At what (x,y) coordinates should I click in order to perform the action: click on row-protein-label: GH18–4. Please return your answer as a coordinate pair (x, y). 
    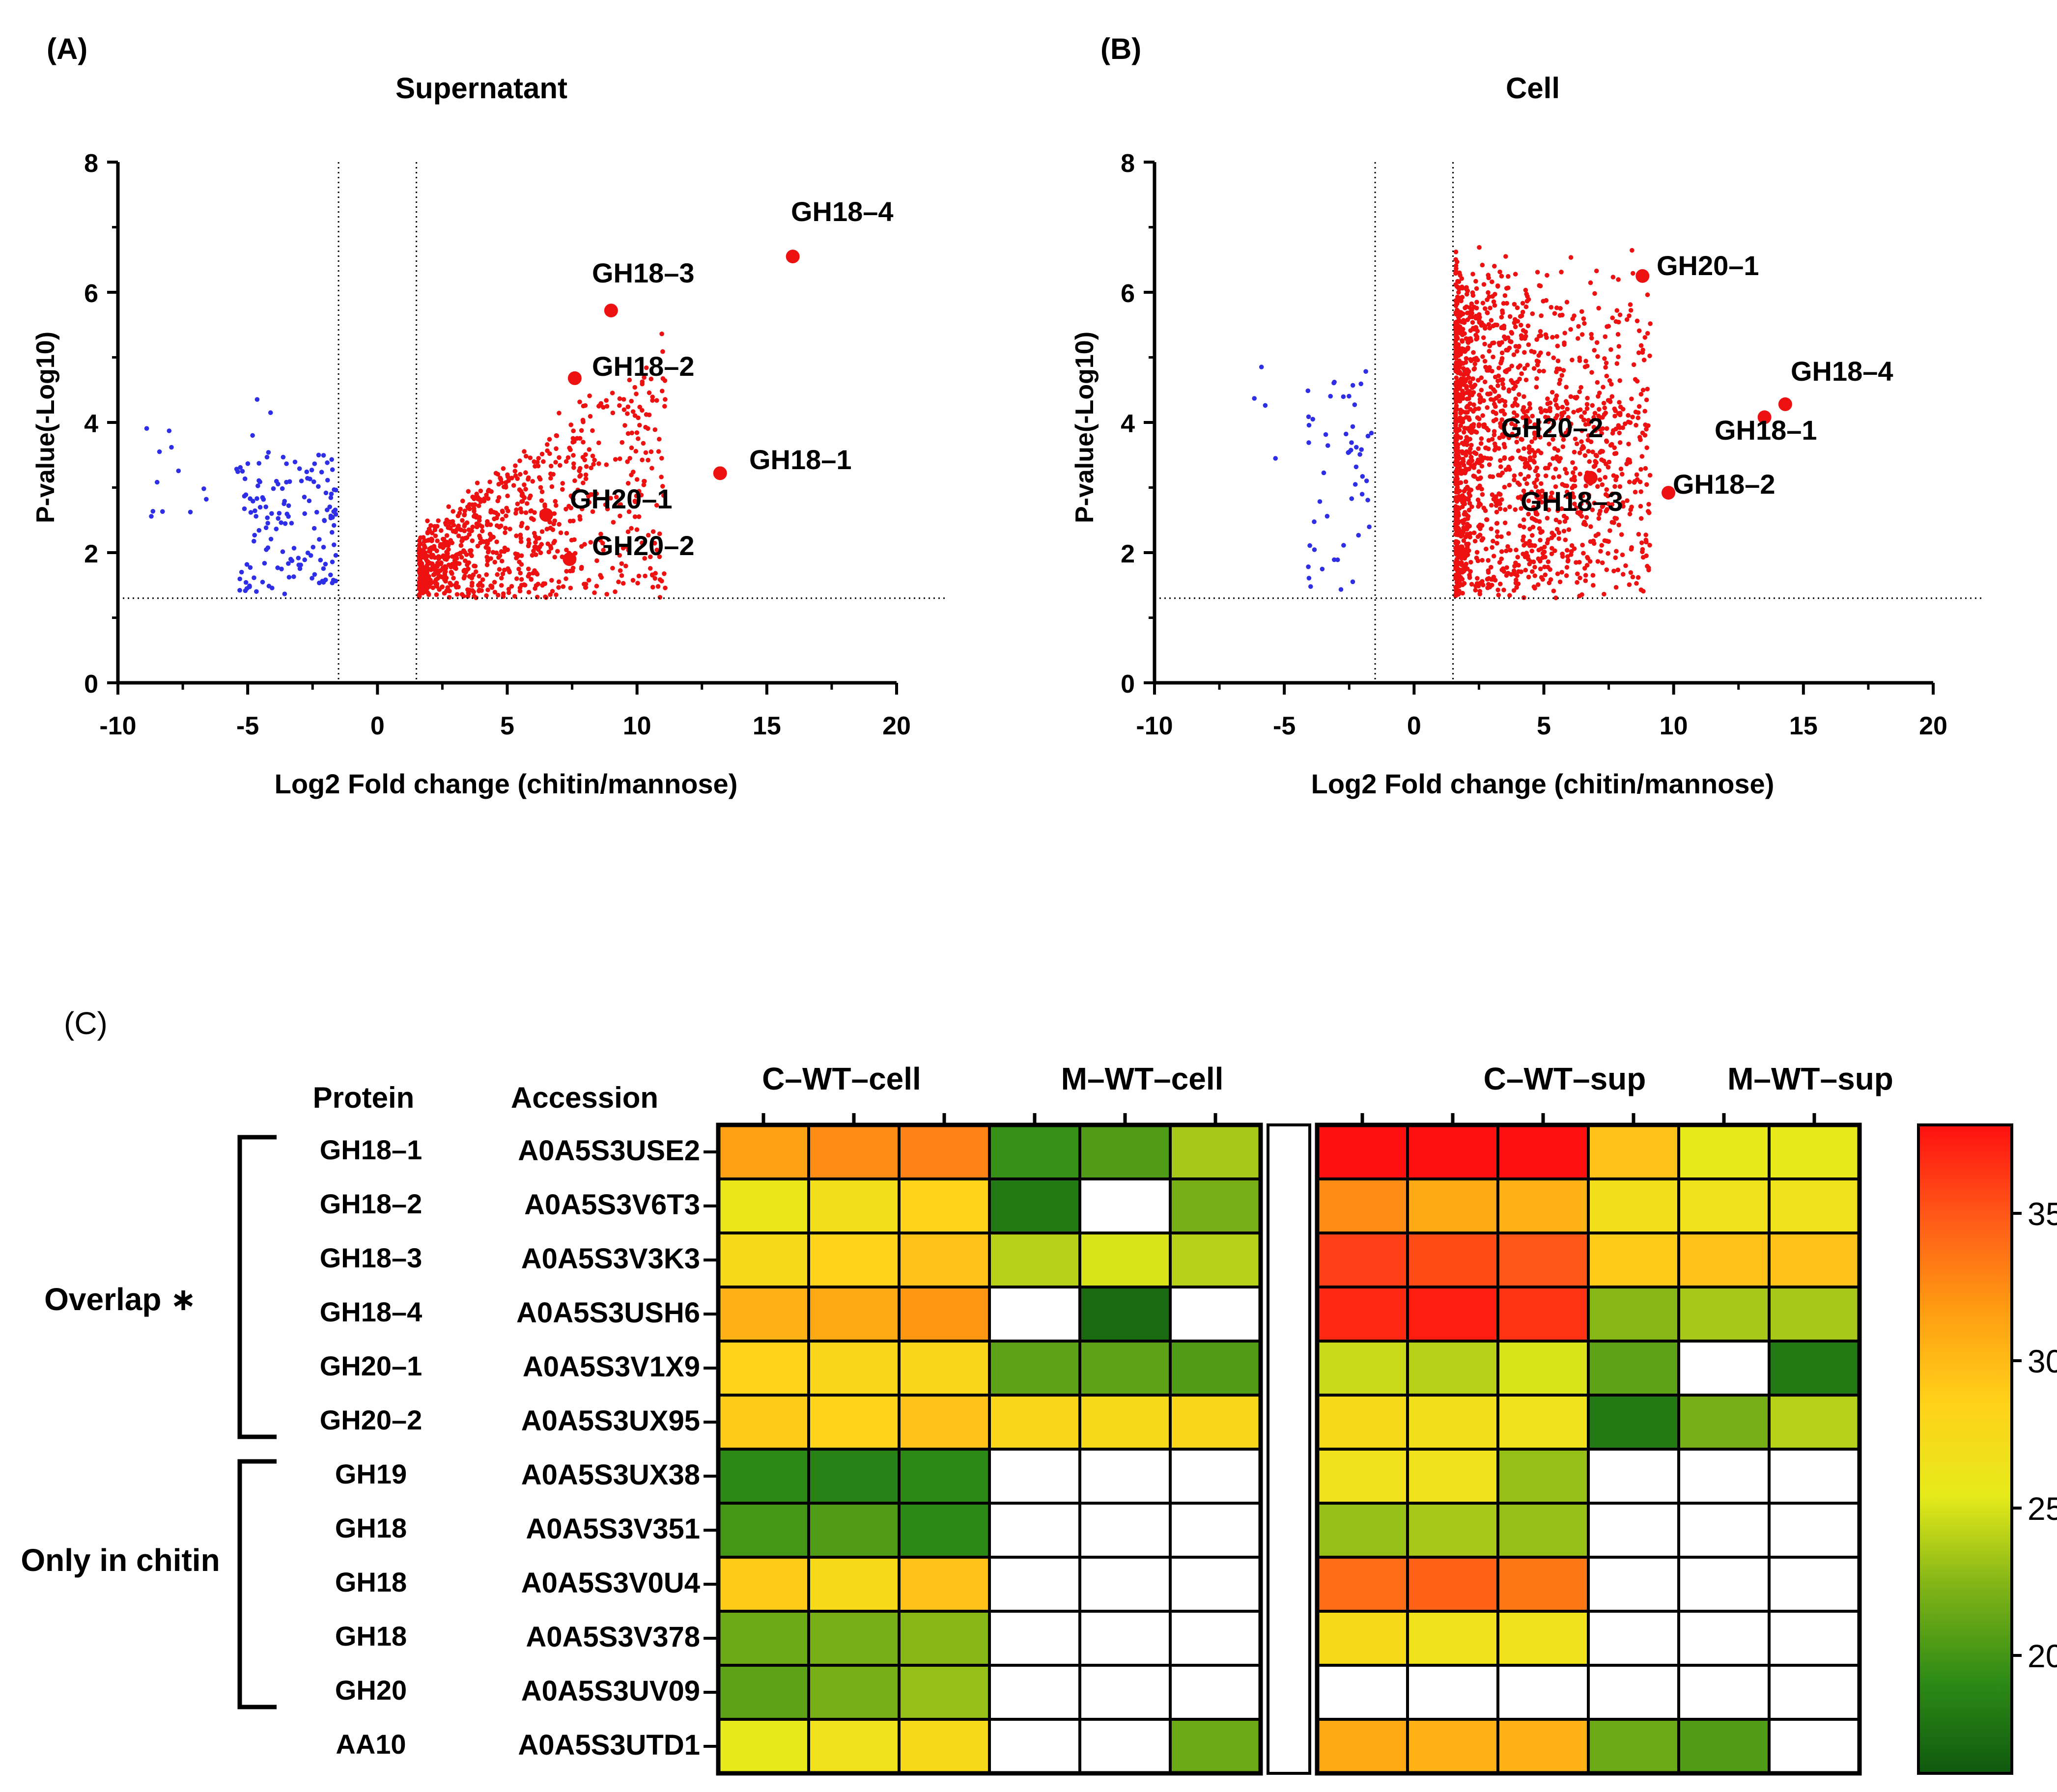
    Looking at the image, I should click on (372, 1311).